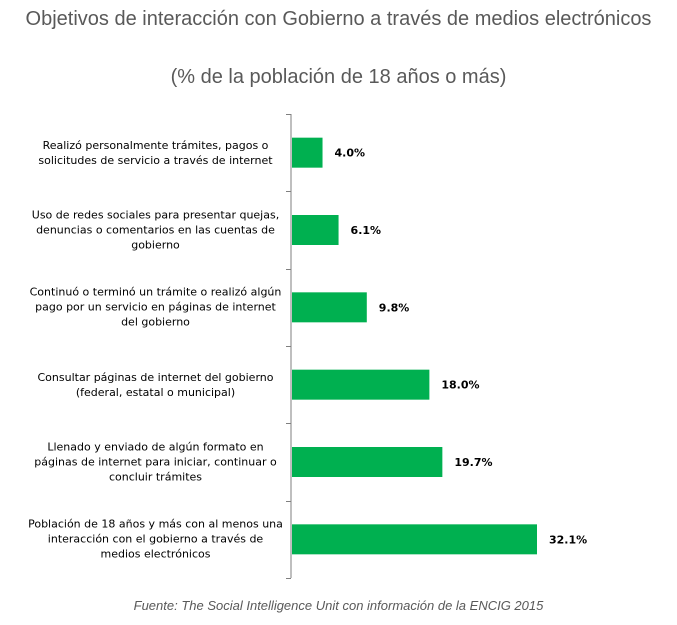 This screenshot has width=677, height=625. What do you see at coordinates (338, 77) in the screenshot?
I see `chart-subtitle: (% de la población de 18 años o más)` at bounding box center [338, 77].